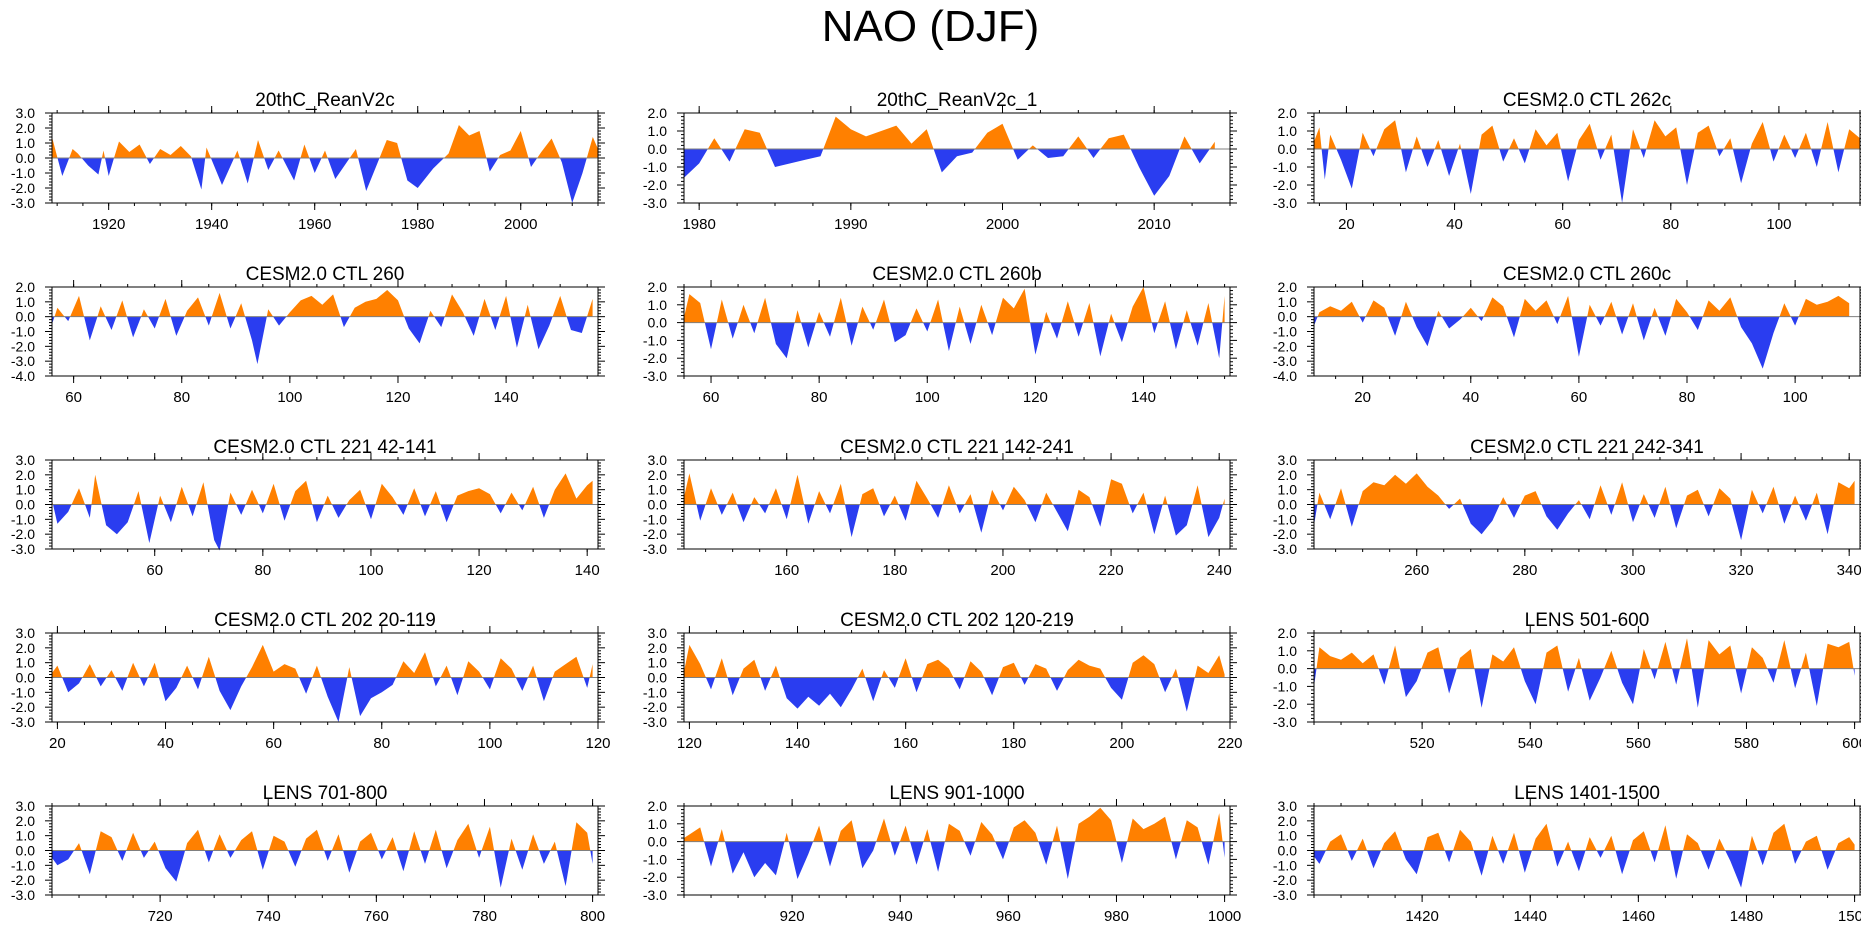  I want to click on x-tick-label: 1980, so click(698, 224).